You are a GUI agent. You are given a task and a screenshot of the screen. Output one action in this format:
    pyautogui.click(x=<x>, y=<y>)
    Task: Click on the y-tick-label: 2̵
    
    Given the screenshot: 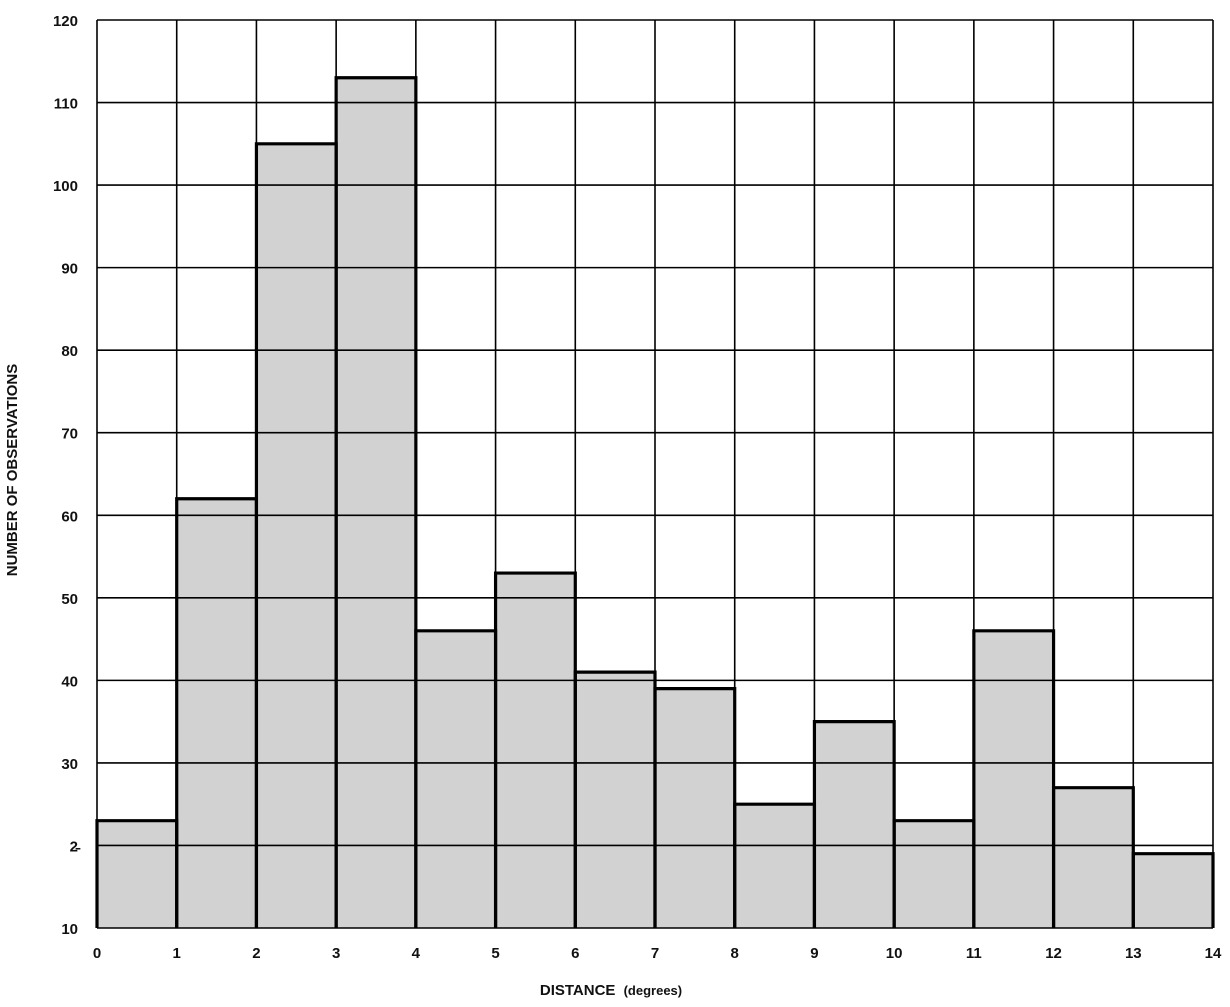 What is the action you would take?
    pyautogui.click(x=75, y=846)
    